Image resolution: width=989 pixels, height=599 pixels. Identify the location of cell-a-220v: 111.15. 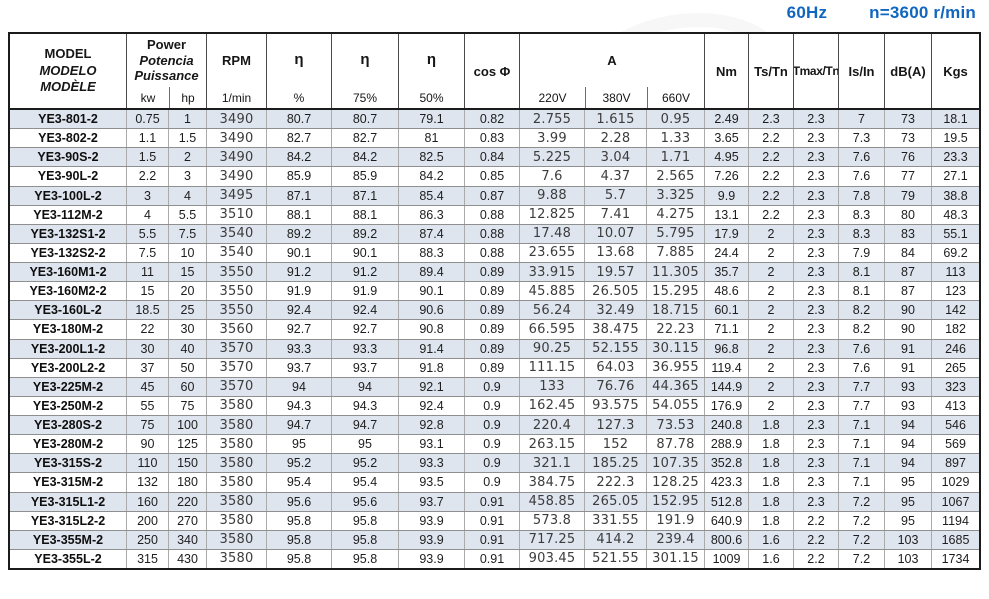
(552, 367).